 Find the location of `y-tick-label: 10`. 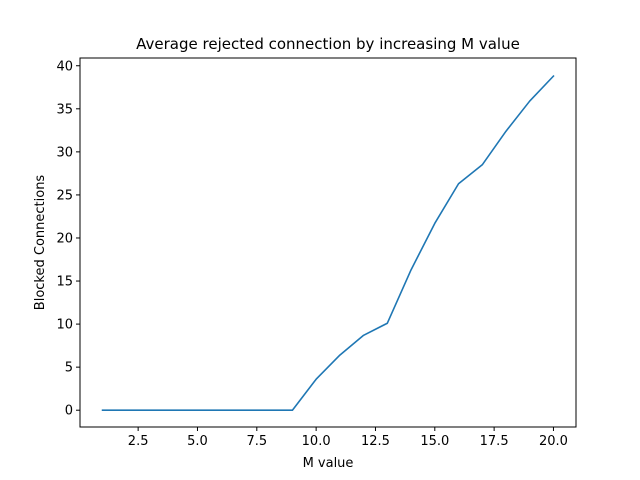

y-tick-label: 10 is located at coordinates (64, 325).